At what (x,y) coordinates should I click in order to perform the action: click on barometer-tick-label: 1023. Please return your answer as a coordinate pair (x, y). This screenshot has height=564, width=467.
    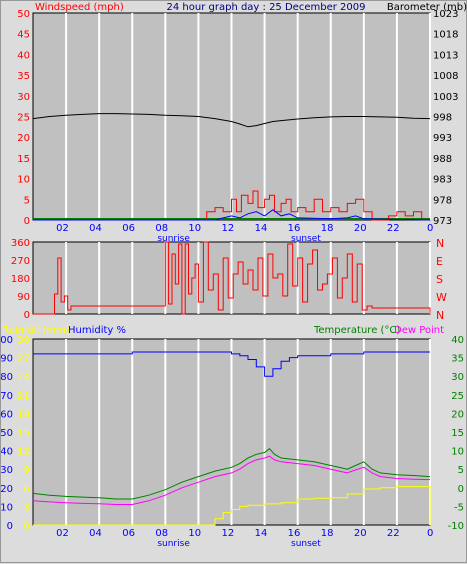
    Looking at the image, I should click on (445, 14).